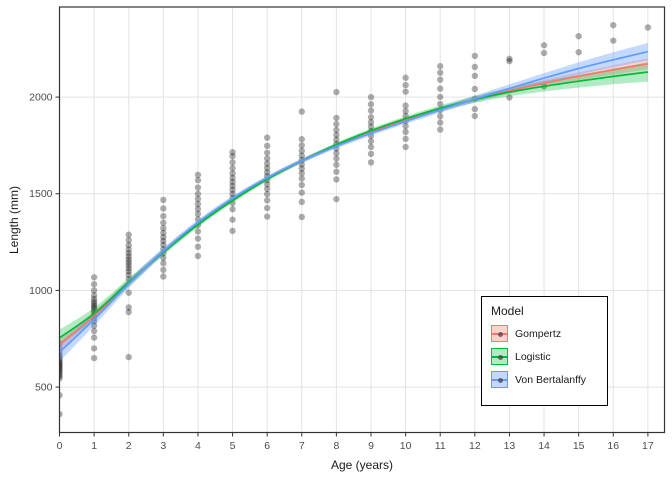 This screenshot has width=672, height=480. What do you see at coordinates (538, 333) in the screenshot?
I see `legend-label-gompertz: Gompertz` at bounding box center [538, 333].